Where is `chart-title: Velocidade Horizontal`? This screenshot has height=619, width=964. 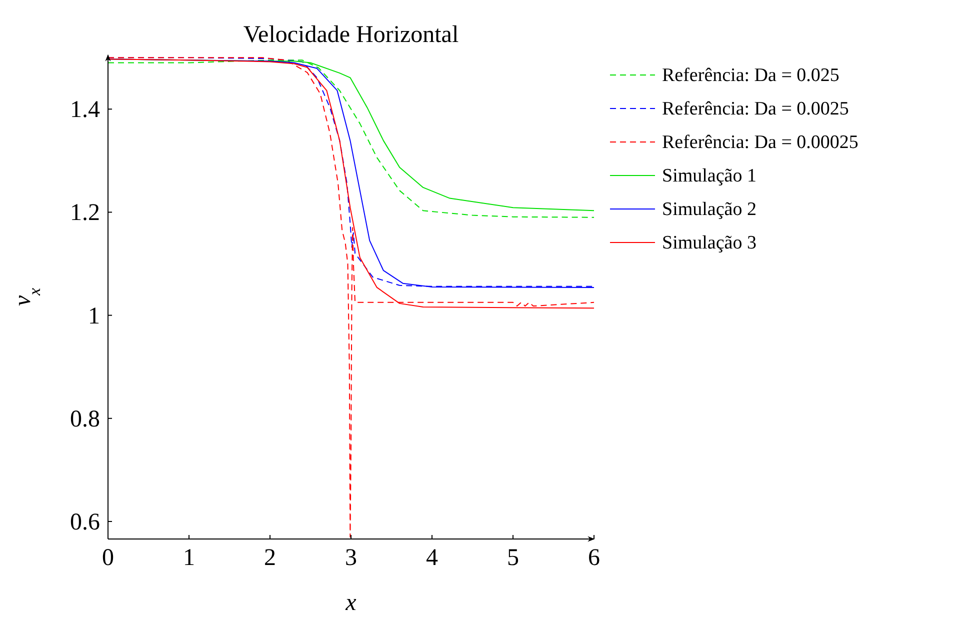
chart-title: Velocidade Horizontal is located at coordinates (351, 35).